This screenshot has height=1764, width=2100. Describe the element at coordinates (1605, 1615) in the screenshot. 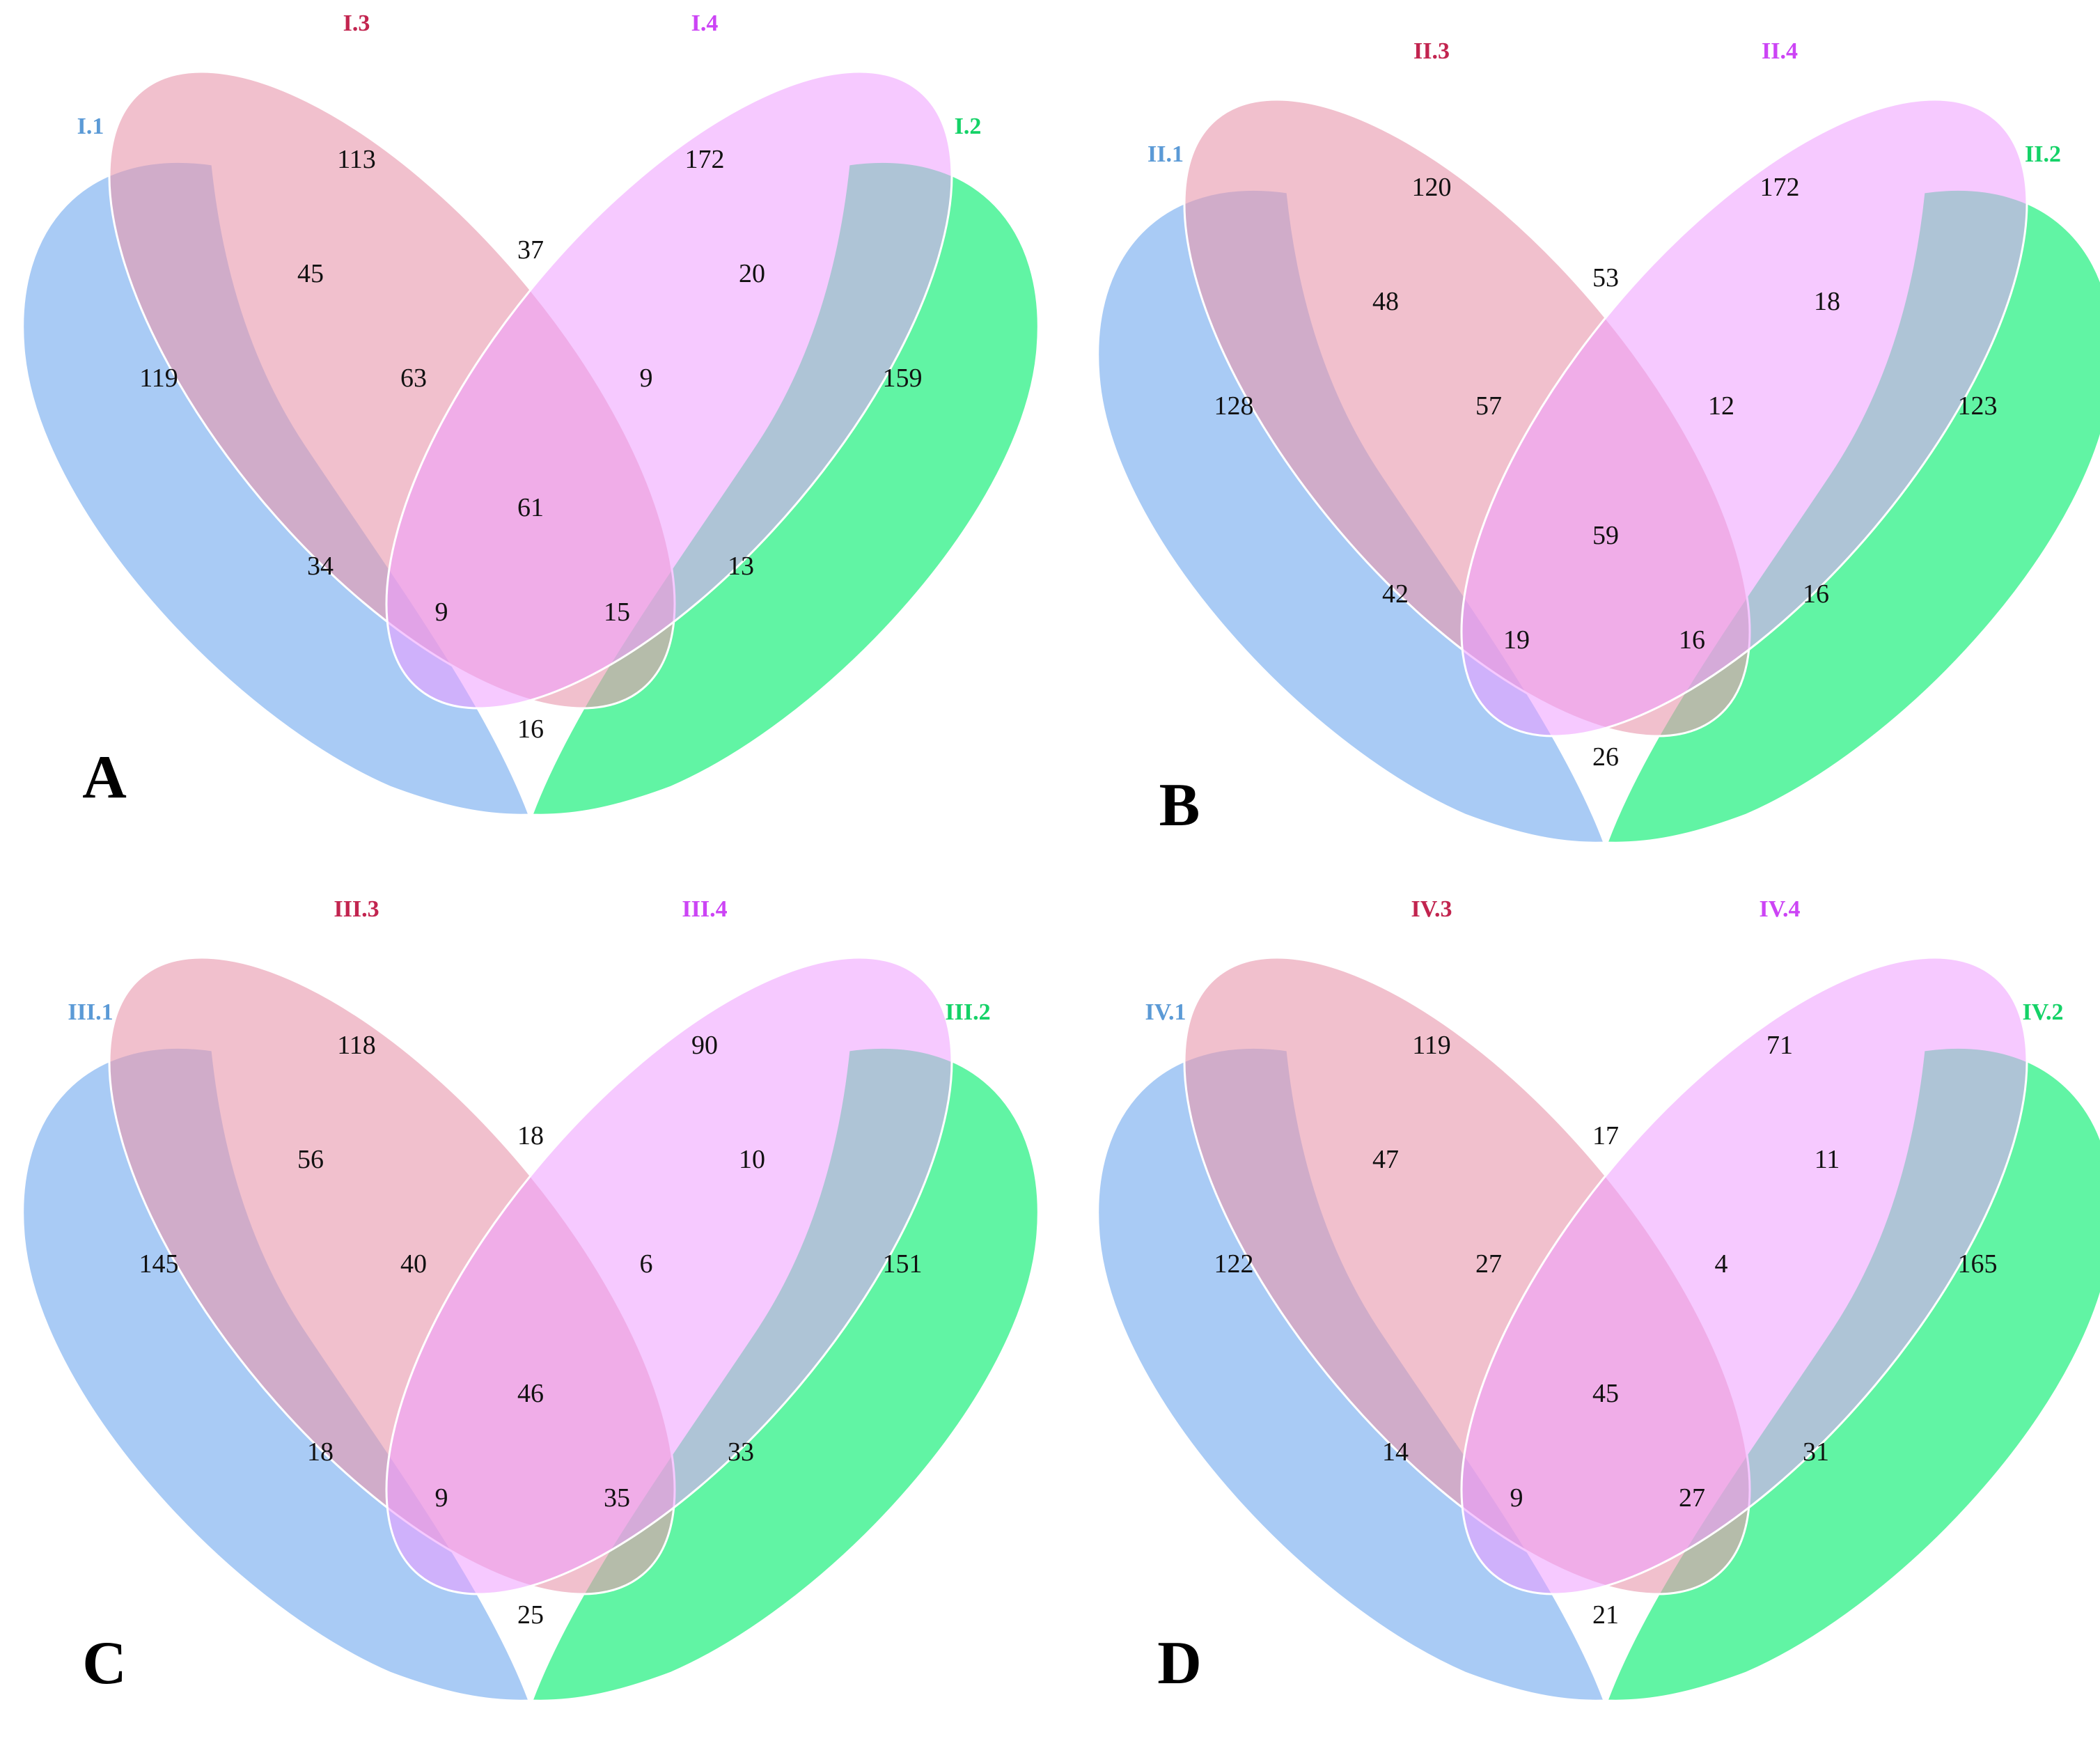

I see `region-count-r12: 21` at that location.